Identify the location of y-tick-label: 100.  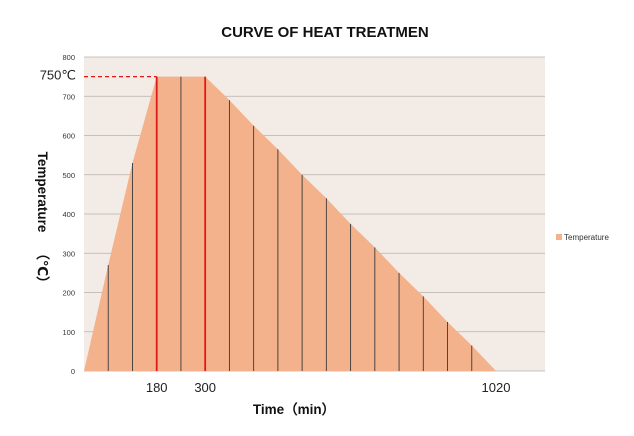
(68, 332).